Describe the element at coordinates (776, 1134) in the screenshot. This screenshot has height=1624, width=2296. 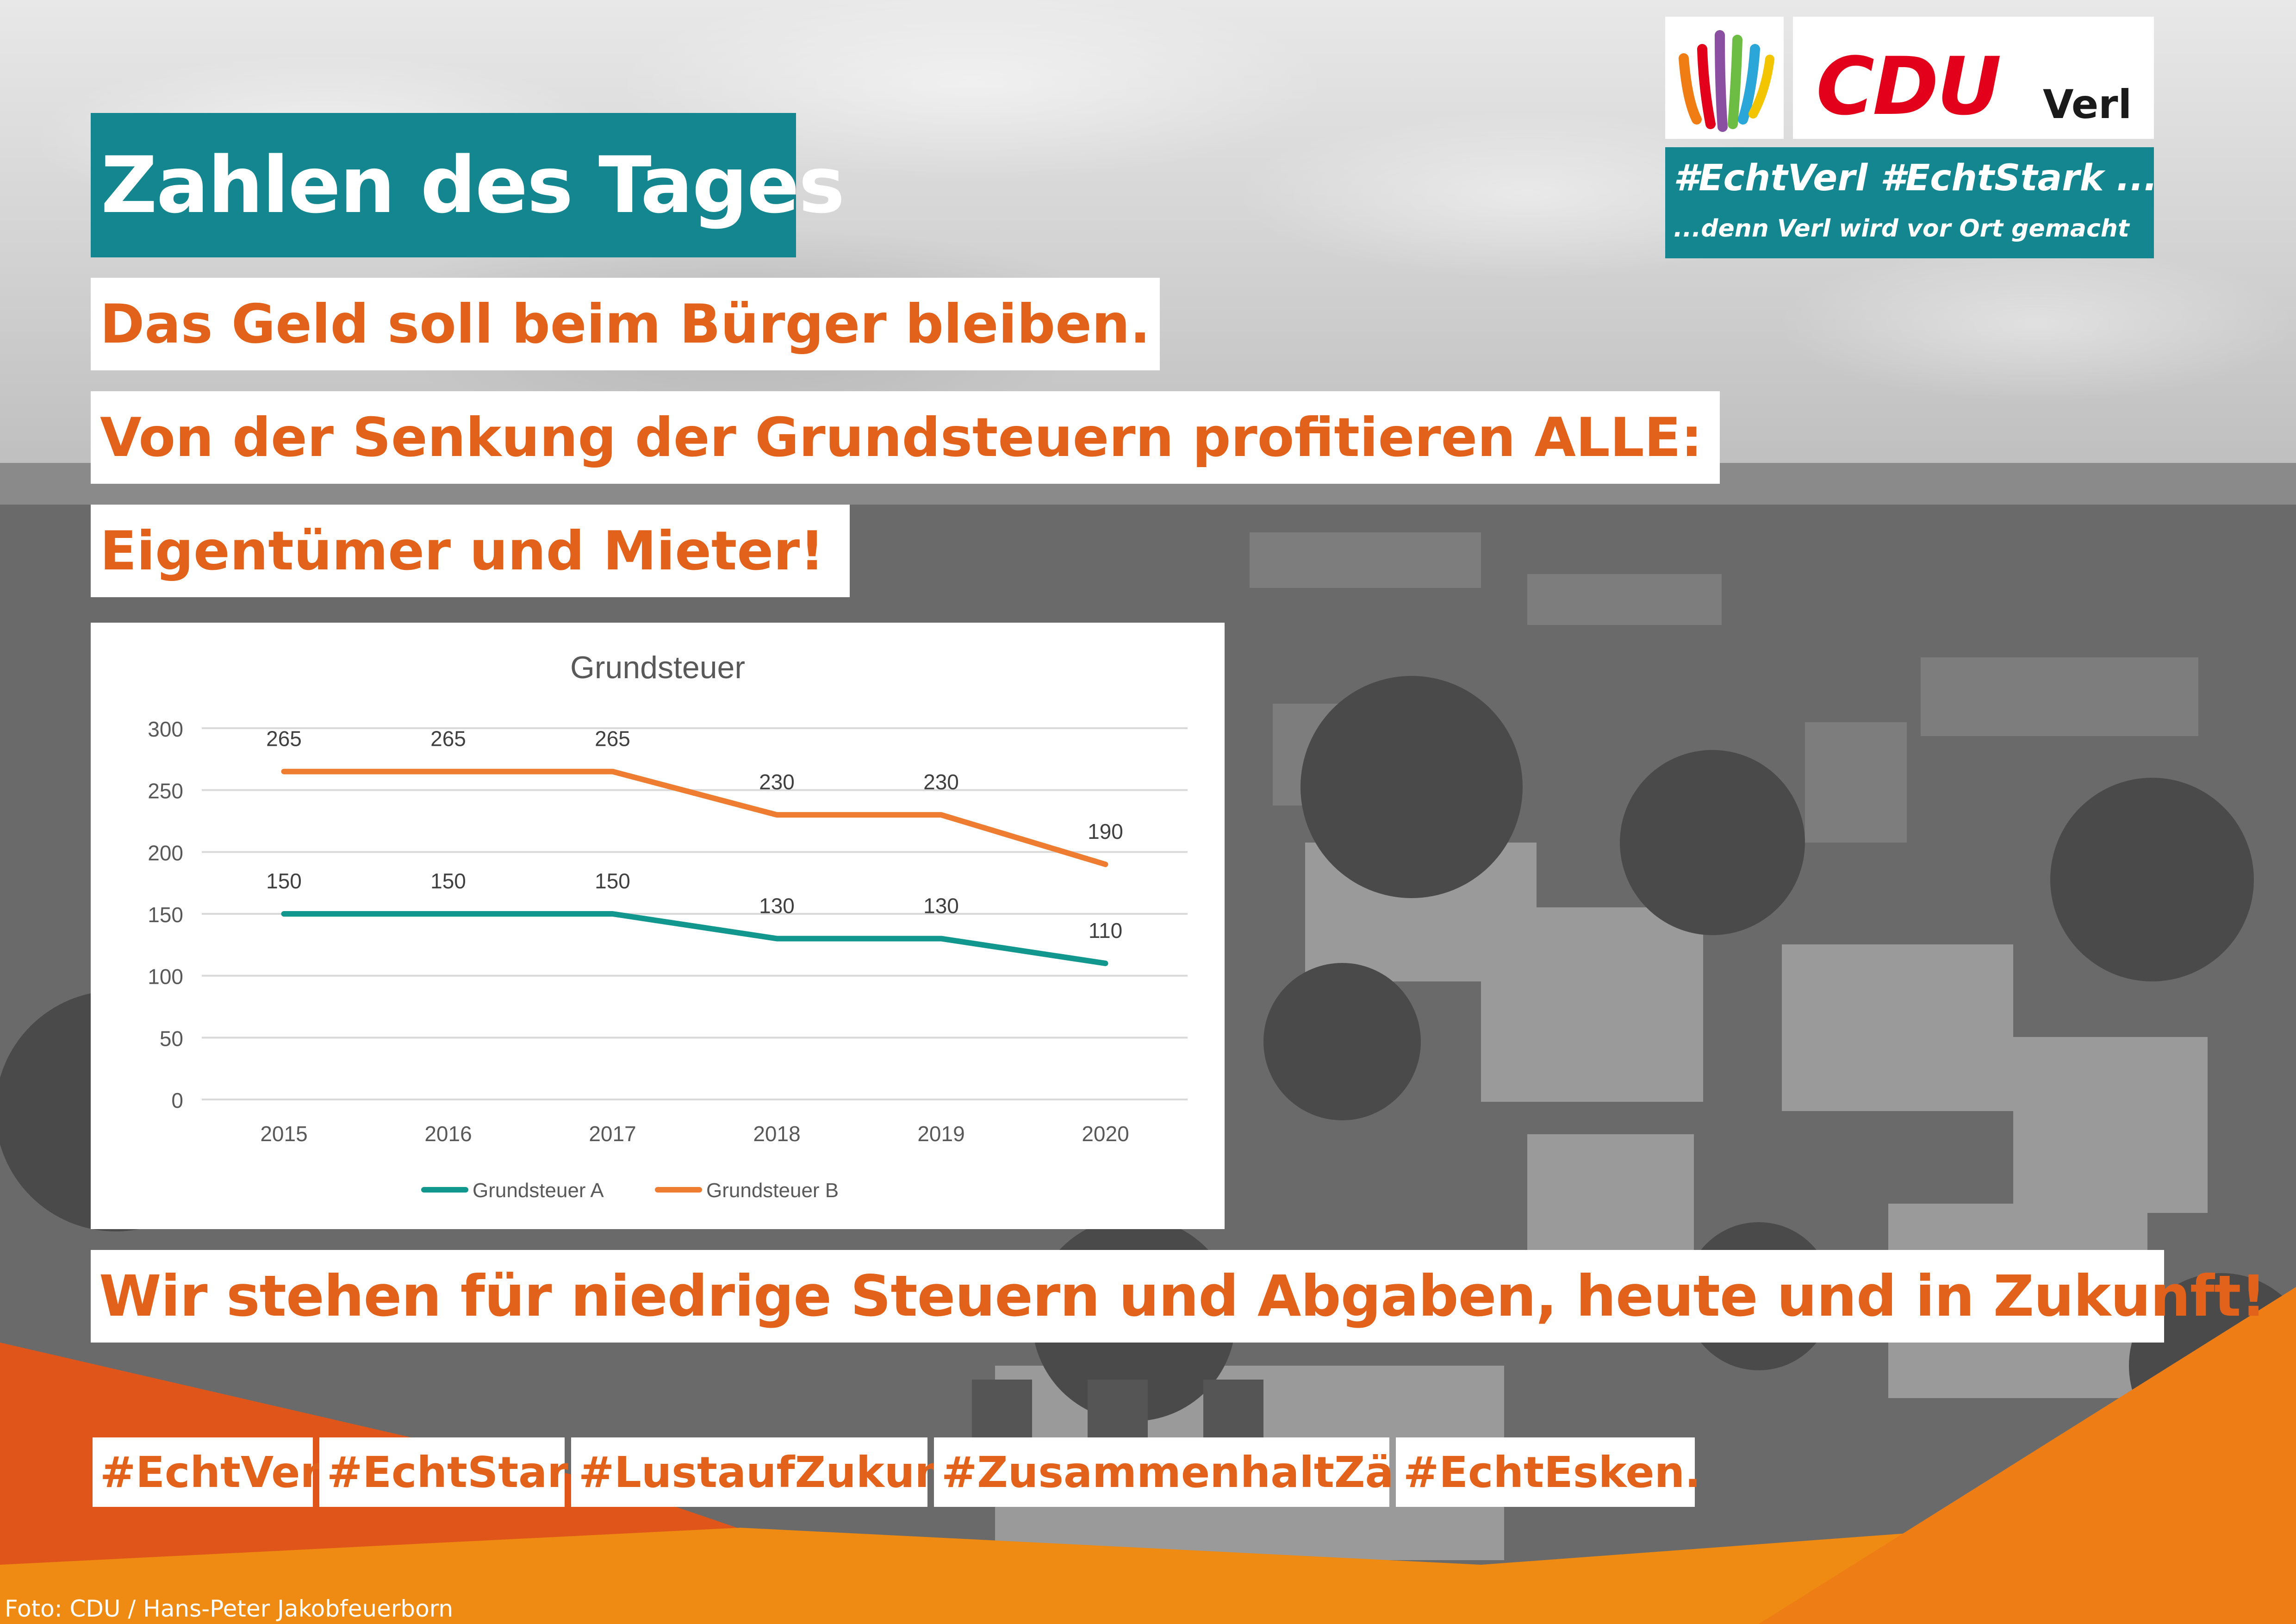
I see `x-tick-label: 2018` at that location.